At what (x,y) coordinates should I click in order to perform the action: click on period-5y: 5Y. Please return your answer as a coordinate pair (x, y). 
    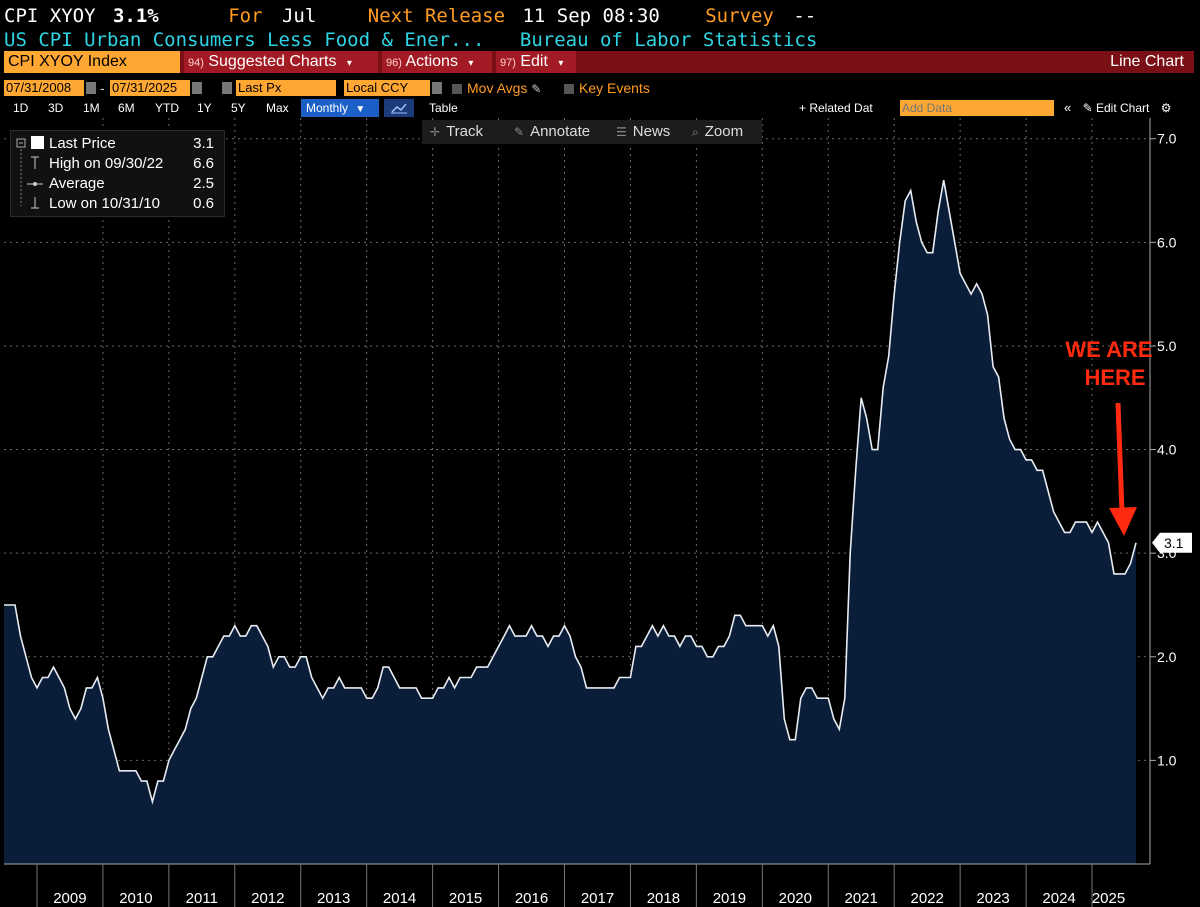
    Looking at the image, I should click on (238, 108).